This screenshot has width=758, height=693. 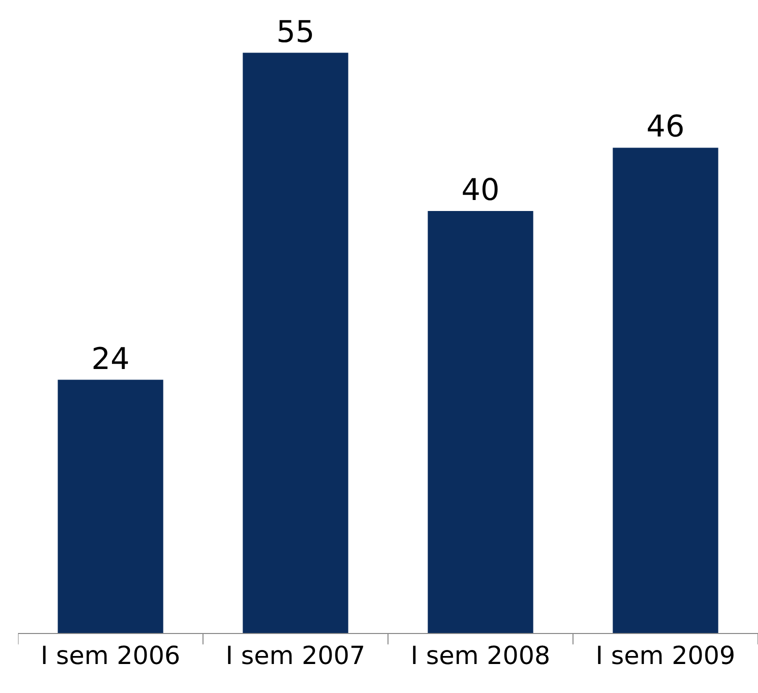 I want to click on x-tick-label: I sem 2007, so click(x=296, y=655).